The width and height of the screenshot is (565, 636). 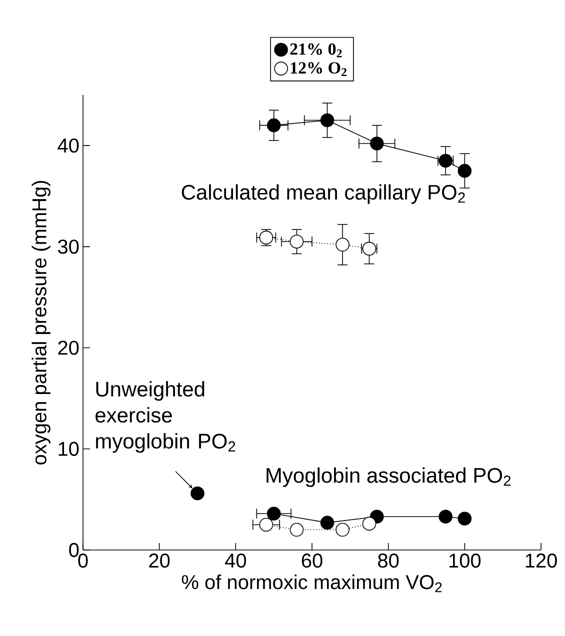 I want to click on legend-label: 21% 0$_{2}$, so click(x=316, y=50).